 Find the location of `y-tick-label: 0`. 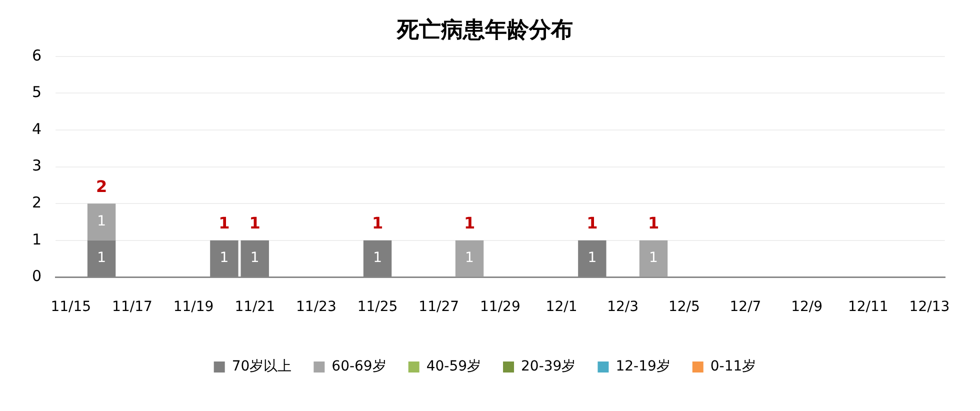

y-tick-label: 0 is located at coordinates (37, 276).